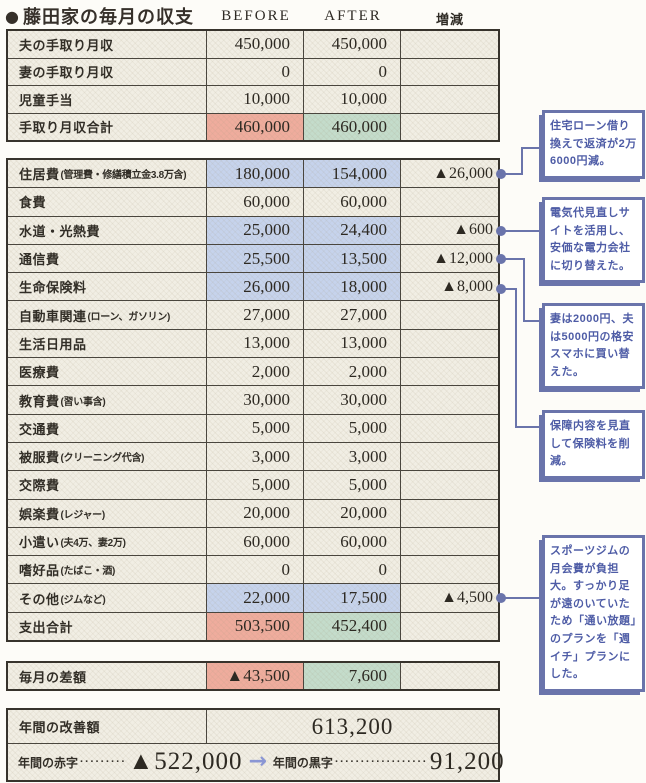 Image resolution: width=646 pixels, height=783 pixels. What do you see at coordinates (185, 761) in the screenshot?
I see `annual-deficit-value: ▲522,000` at bounding box center [185, 761].